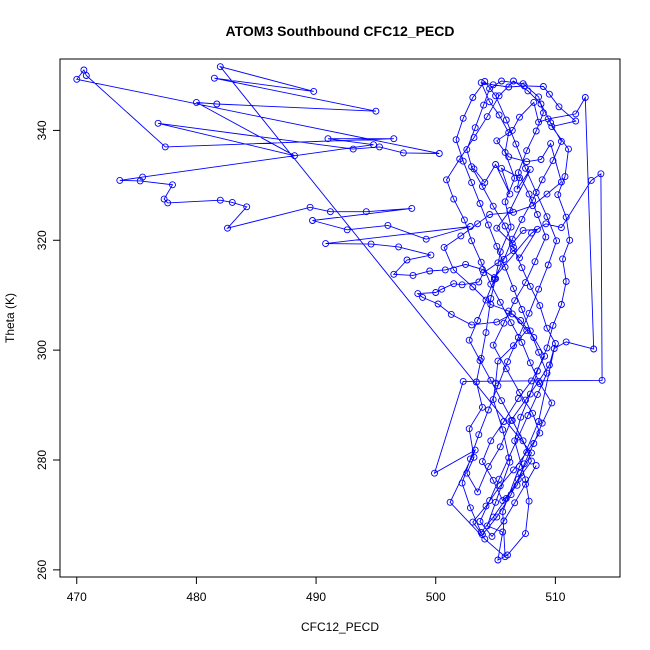 The image size is (650, 650). I want to click on y-tick-label: 320, so click(42, 240).